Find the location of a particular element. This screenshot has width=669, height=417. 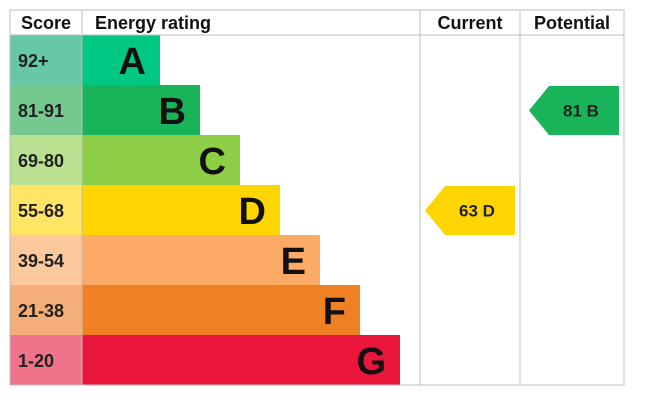

score-label-f: 21-38 is located at coordinates (41, 311).